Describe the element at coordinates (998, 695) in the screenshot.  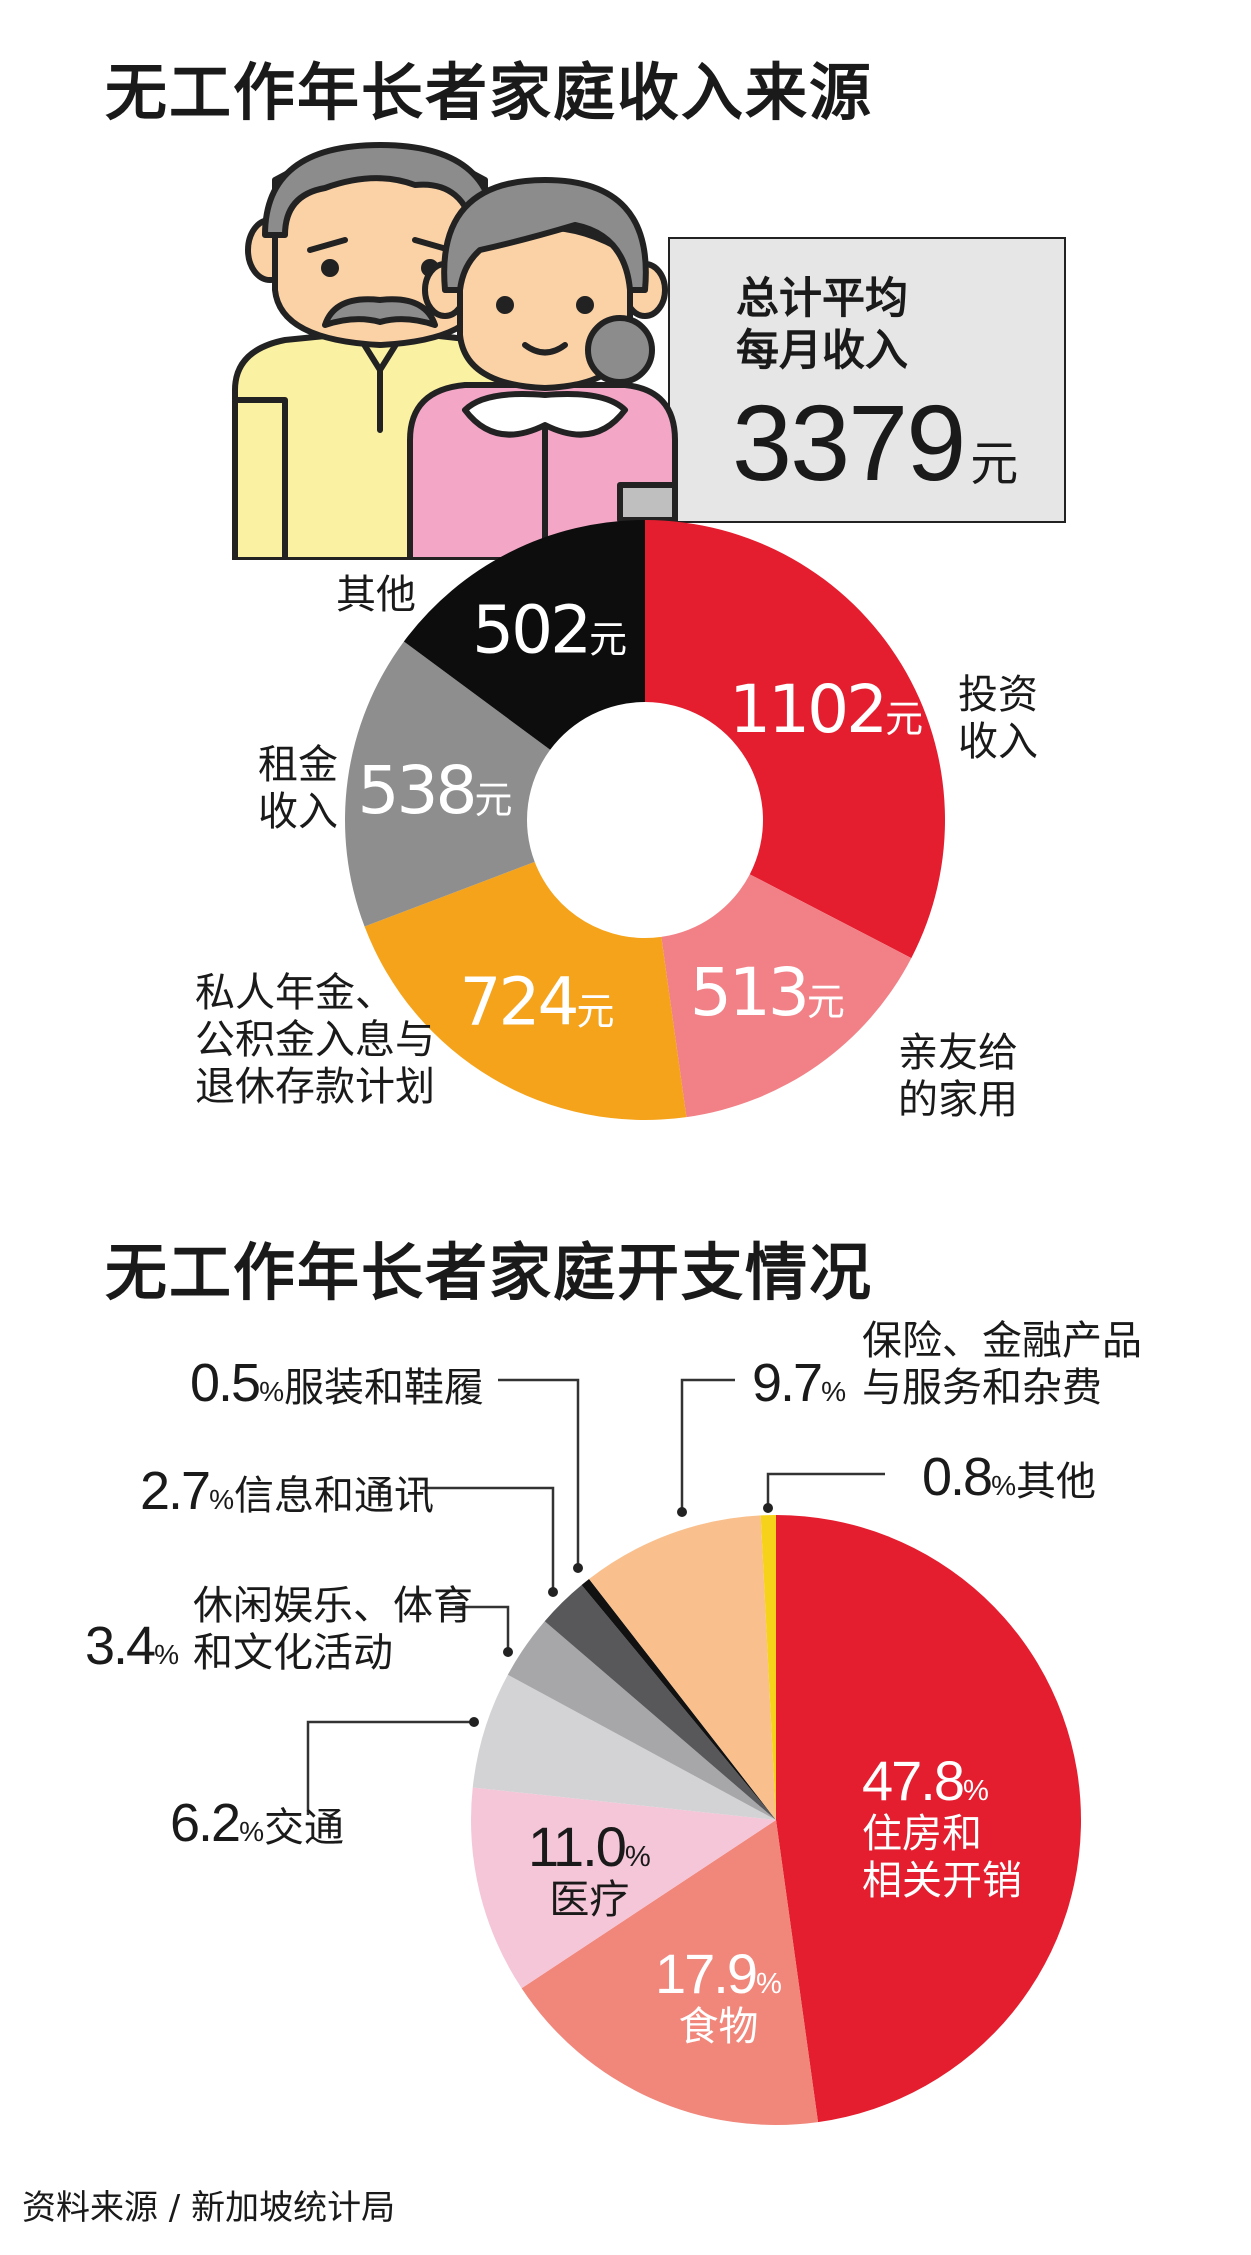
I see `label-line: 投资` at that location.